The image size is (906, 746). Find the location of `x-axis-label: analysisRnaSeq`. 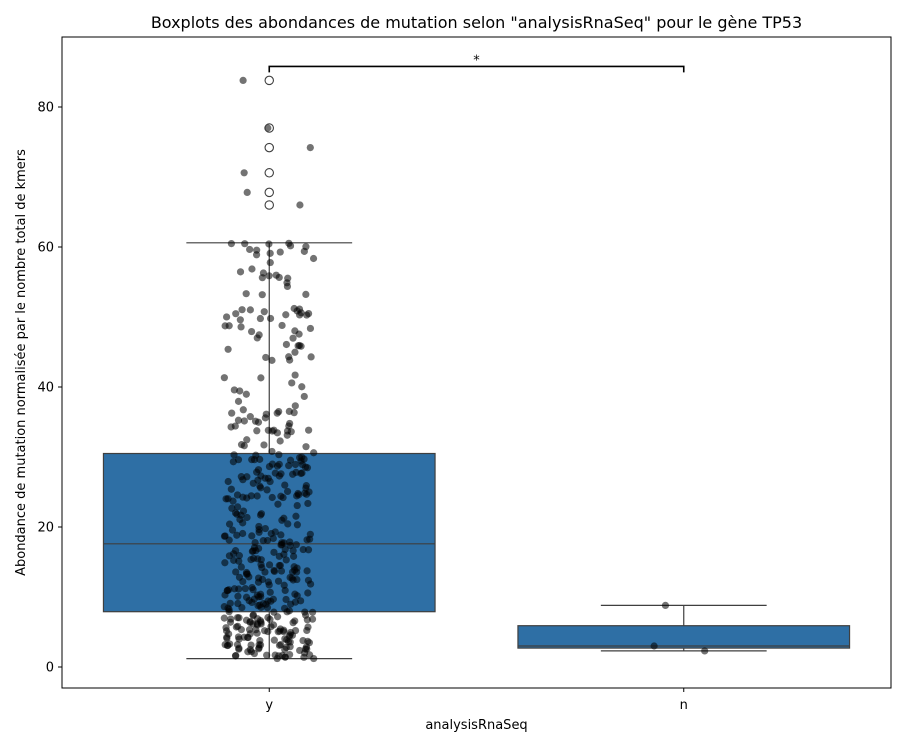

x-axis-label: analysisRnaSeq is located at coordinates (476, 725).